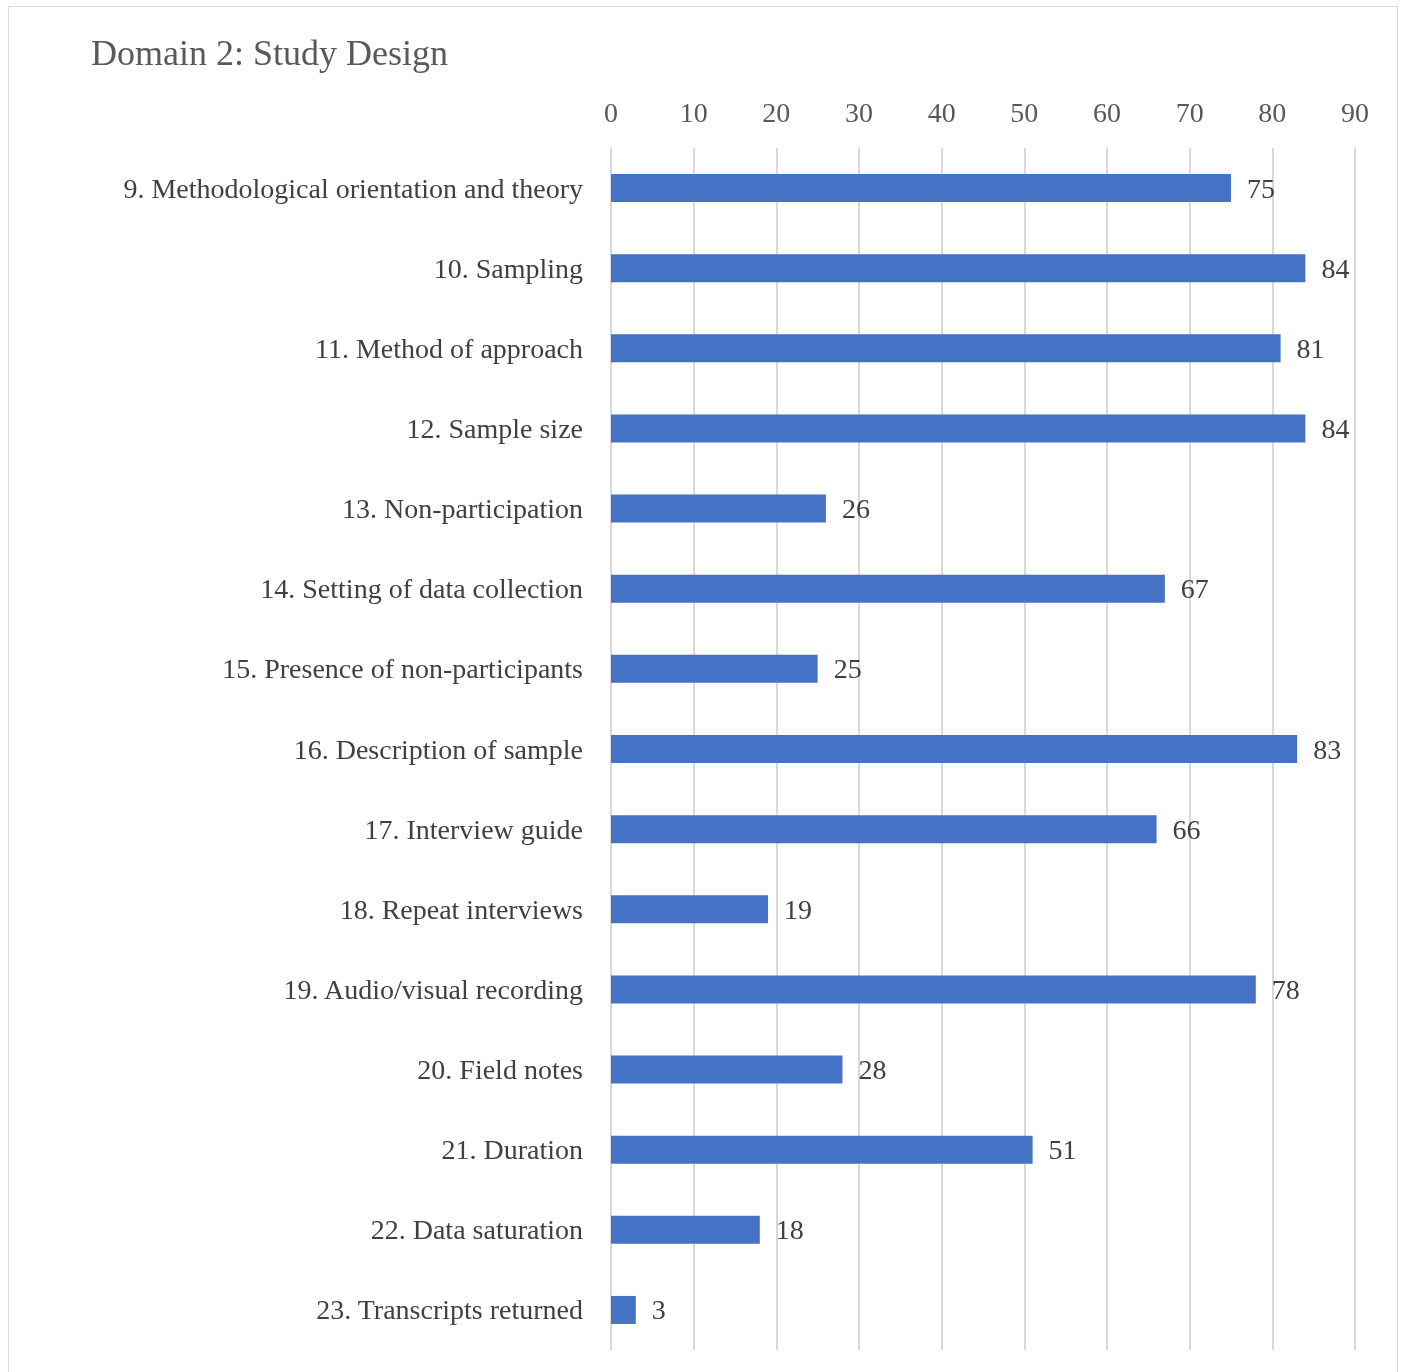 The height and width of the screenshot is (1372, 1403). I want to click on x-tick-label: 90, so click(1355, 112).